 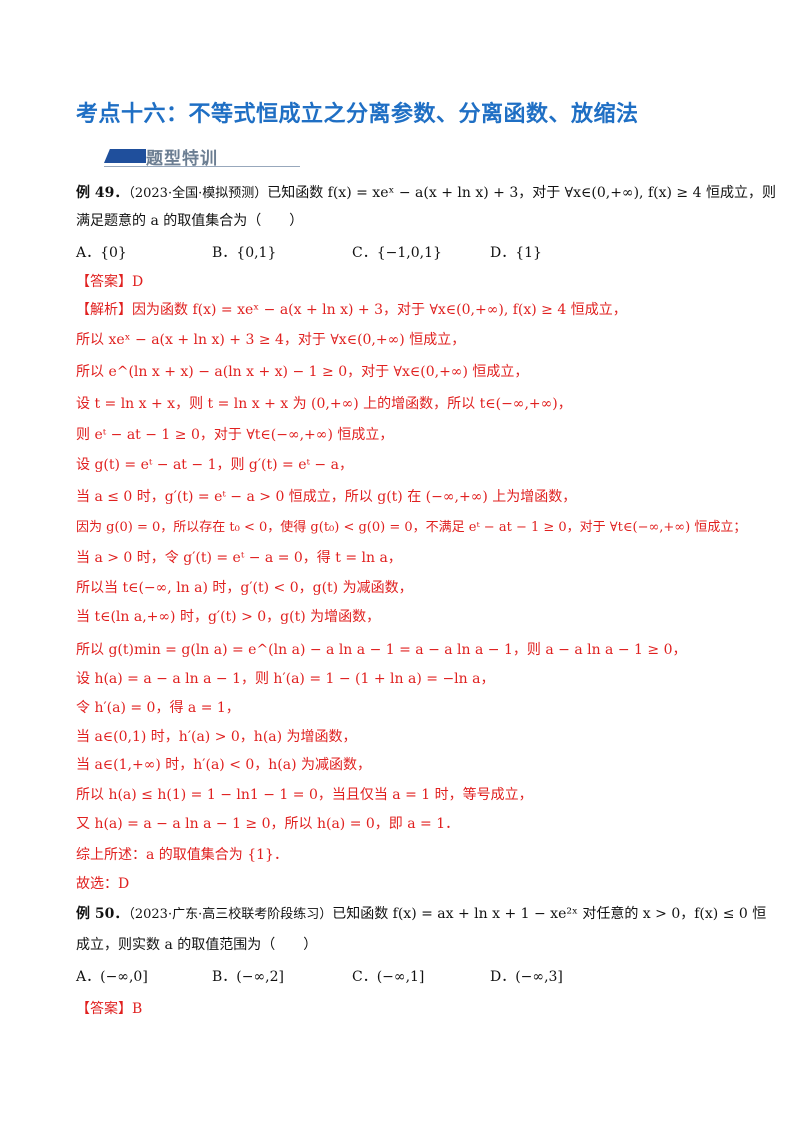 What do you see at coordinates (158, 708) in the screenshot?
I see `ex49-step-14: 令 h′(a) = 0，得 a = 1，` at bounding box center [158, 708].